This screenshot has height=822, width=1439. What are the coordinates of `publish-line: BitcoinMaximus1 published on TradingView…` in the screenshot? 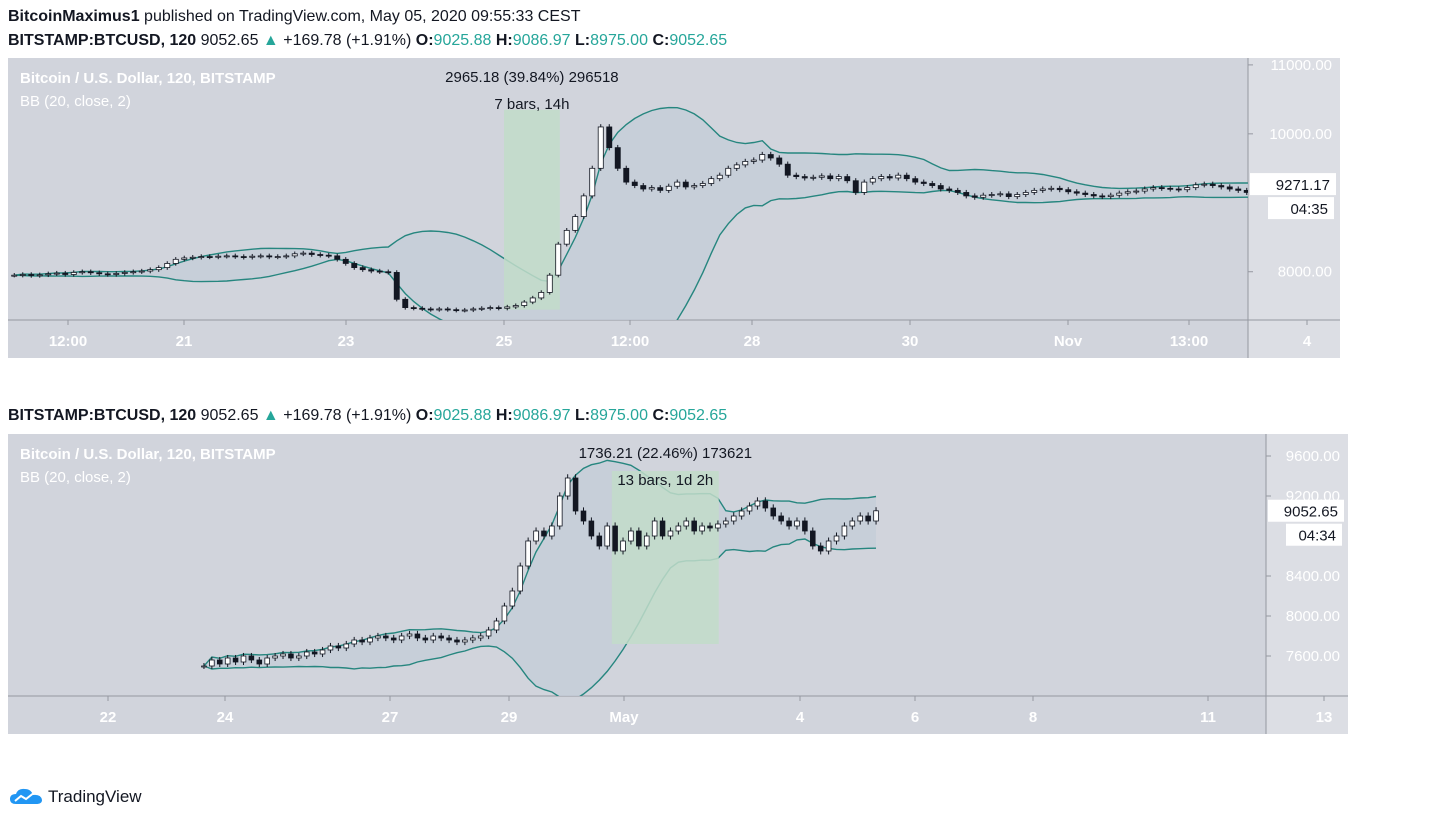 It's located at (294, 17).